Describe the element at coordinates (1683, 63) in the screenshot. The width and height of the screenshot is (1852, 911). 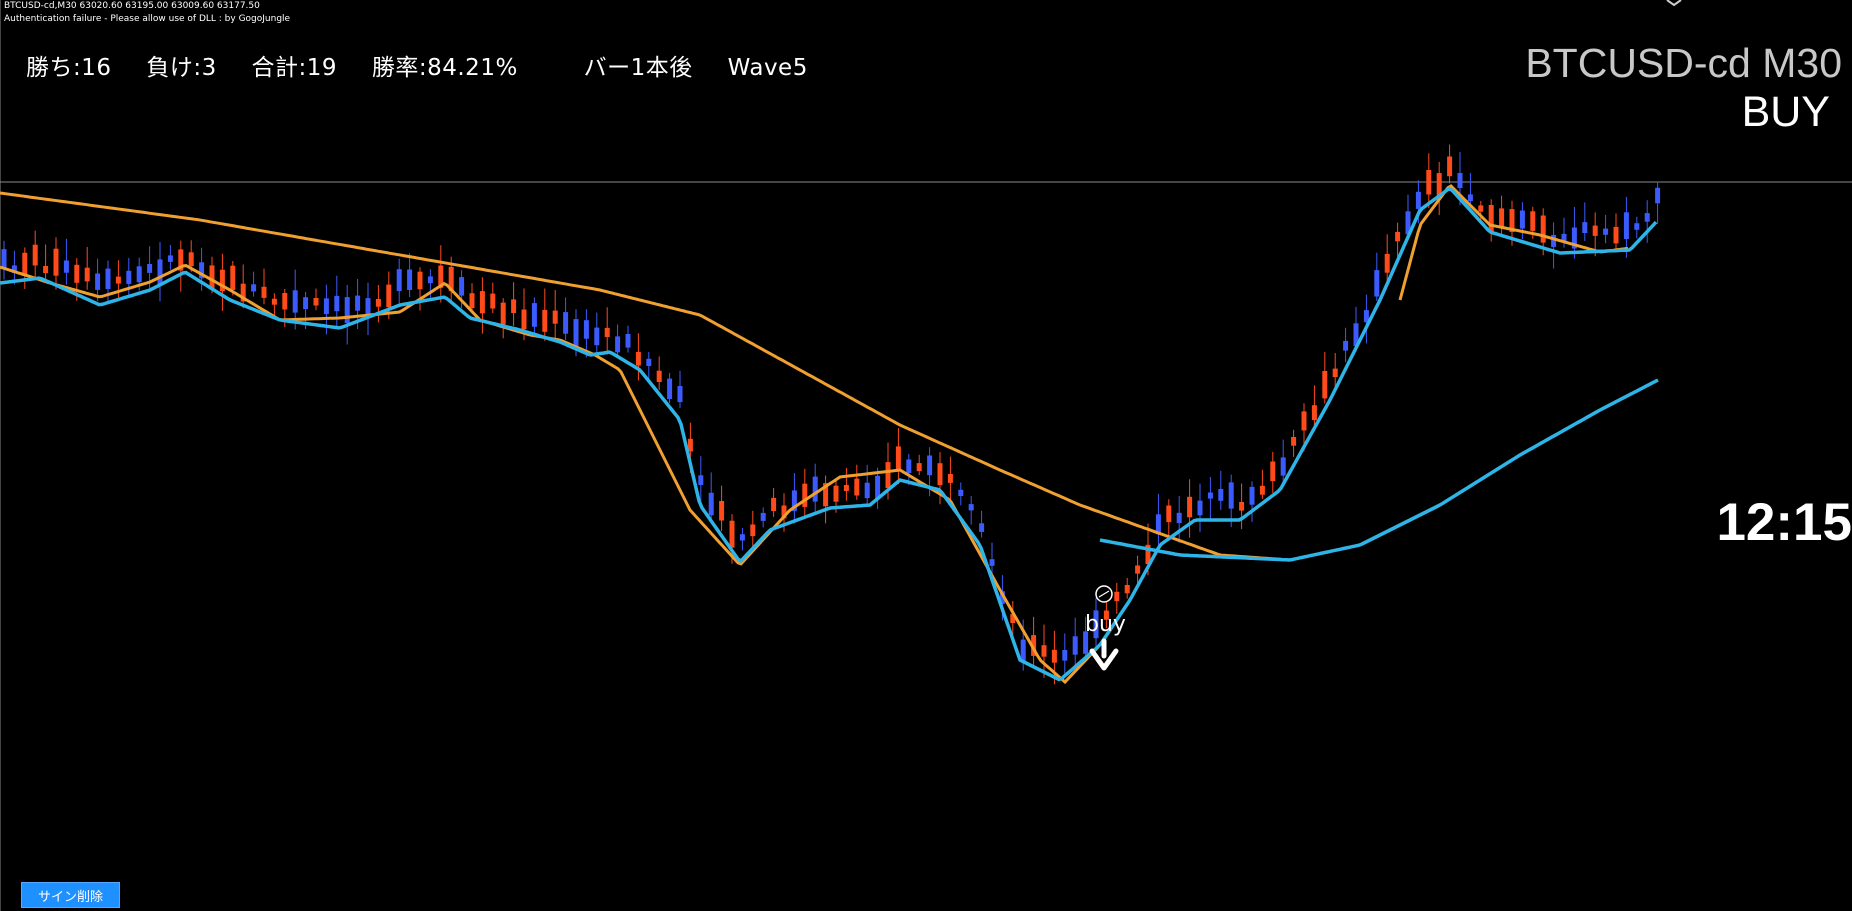
I see `symbol-title: BTCUSD-cd M30` at that location.